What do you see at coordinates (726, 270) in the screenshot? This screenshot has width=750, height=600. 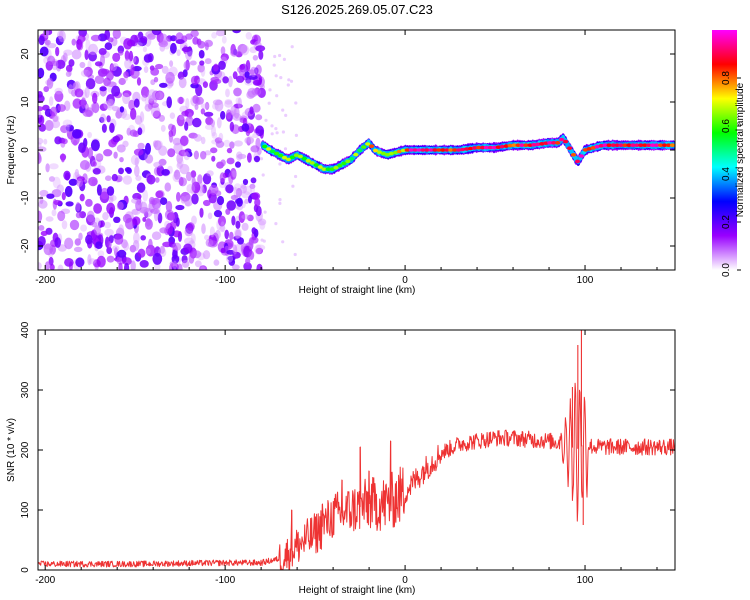 I see `colorbar-tick-label: 0.0` at bounding box center [726, 270].